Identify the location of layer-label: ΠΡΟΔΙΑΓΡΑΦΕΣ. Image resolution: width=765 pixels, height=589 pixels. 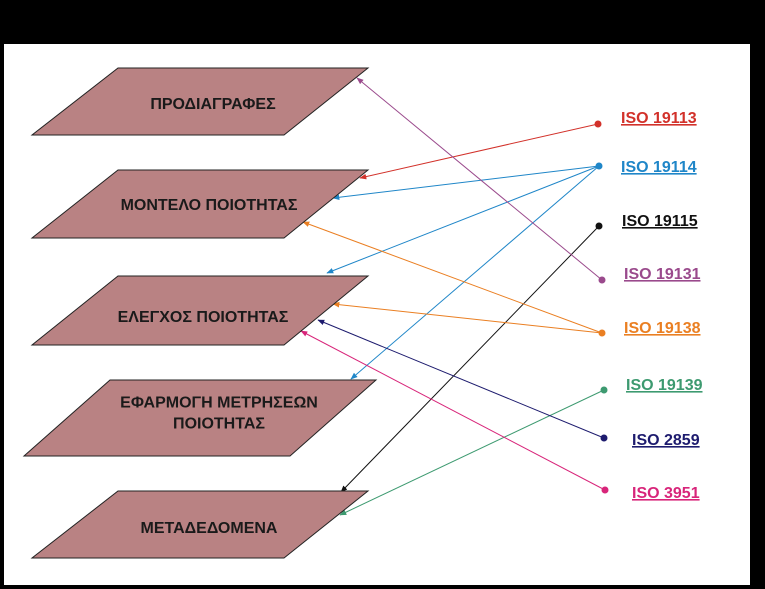
(213, 104).